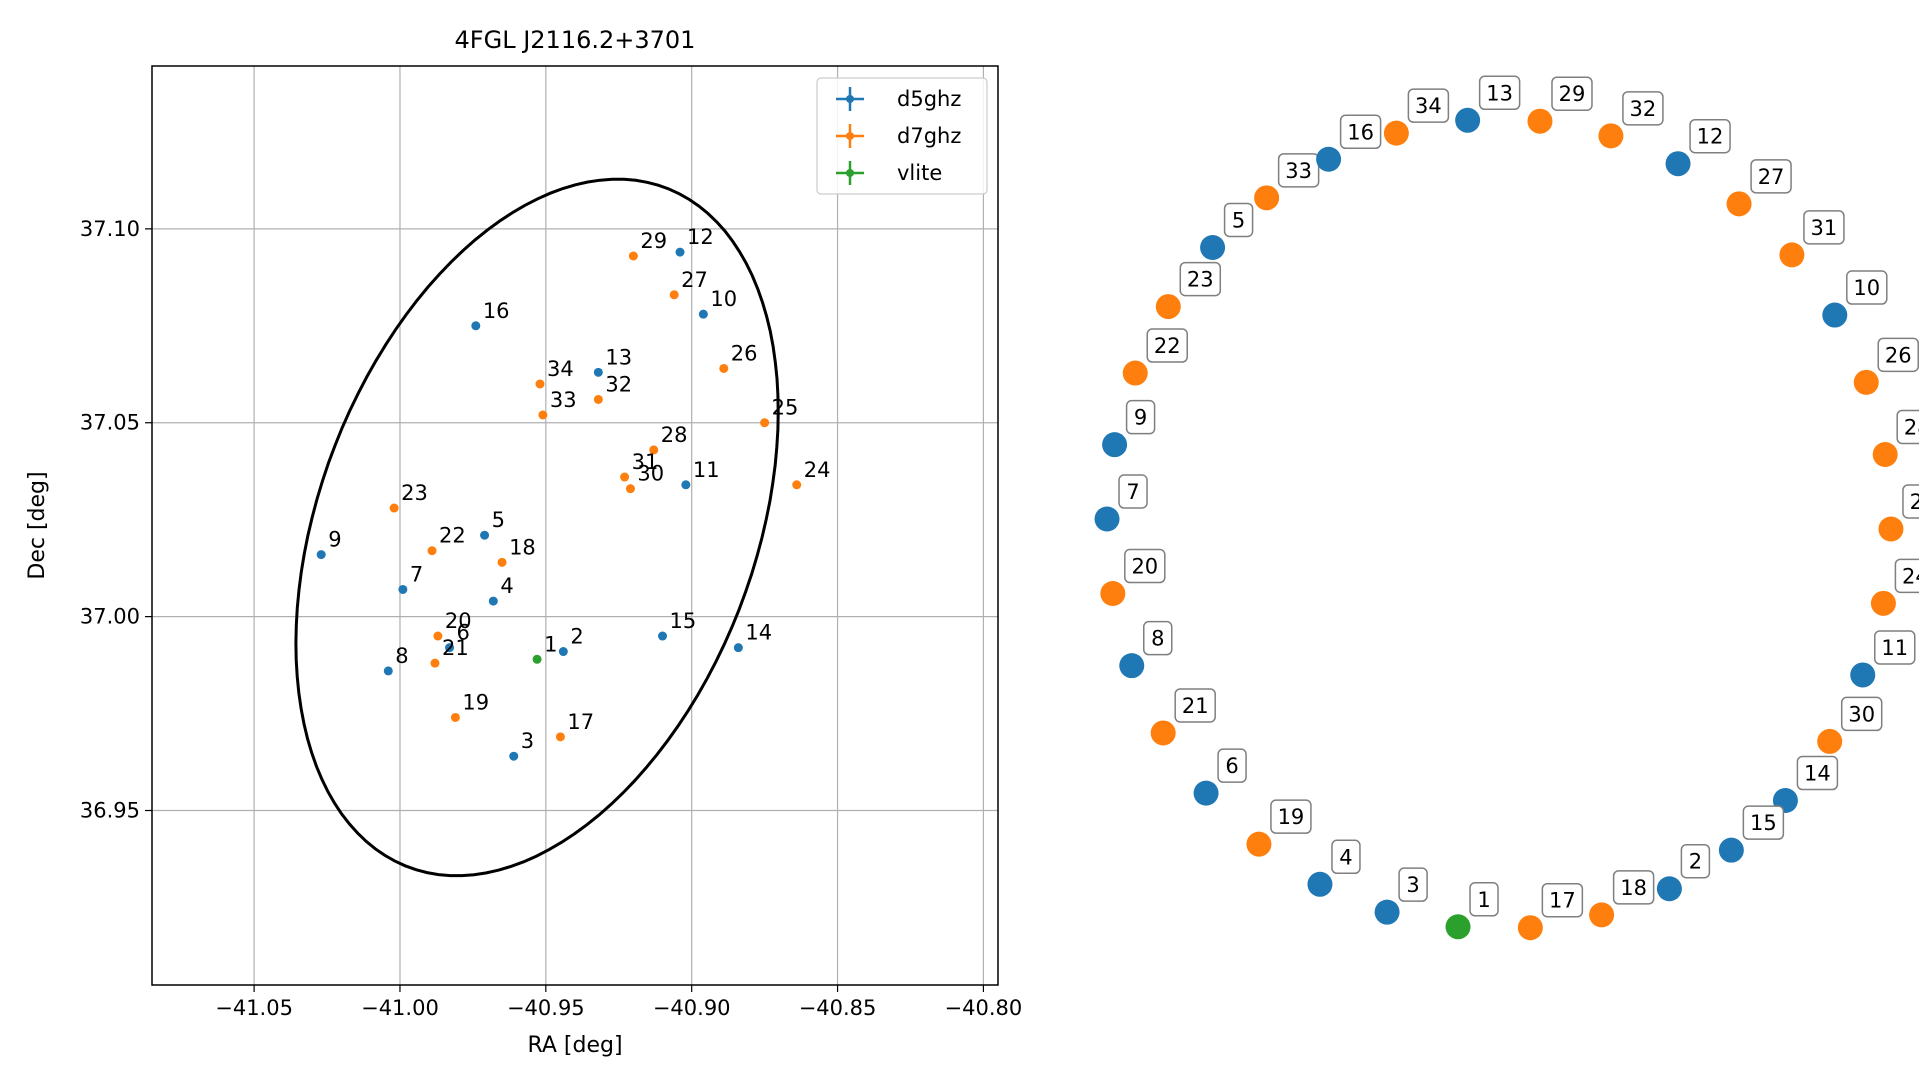 Image resolution: width=1919 pixels, height=1080 pixels. What do you see at coordinates (1238, 220) in the screenshot?
I see `ring-node-label: 5` at bounding box center [1238, 220].